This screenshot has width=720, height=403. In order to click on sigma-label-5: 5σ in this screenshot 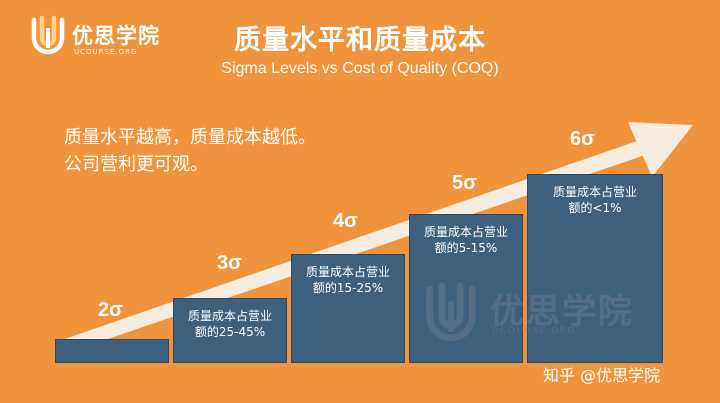, I will do `click(464, 183)`.